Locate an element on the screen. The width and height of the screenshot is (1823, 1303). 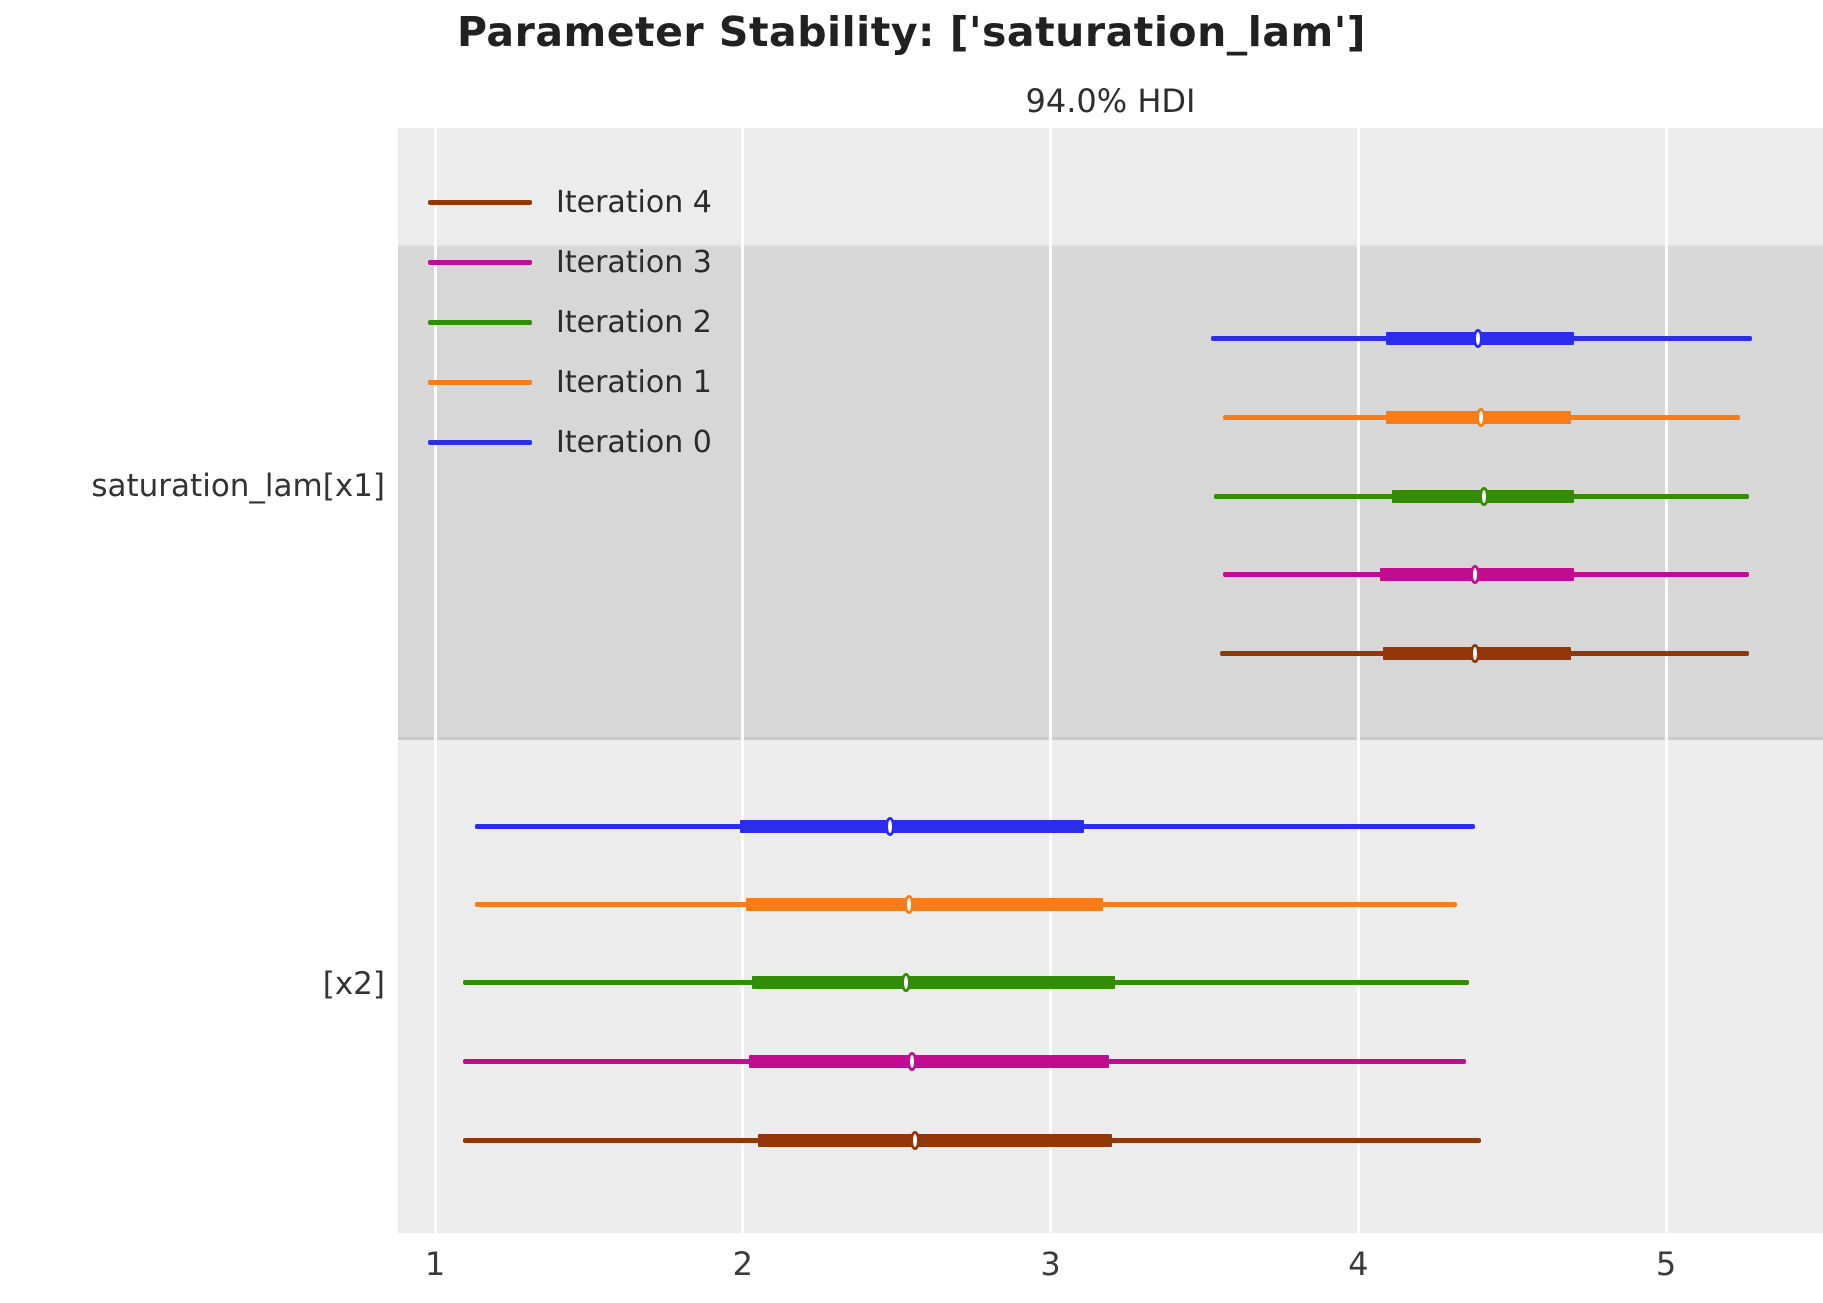
legend-label: Iteration 2 is located at coordinates (634, 322).